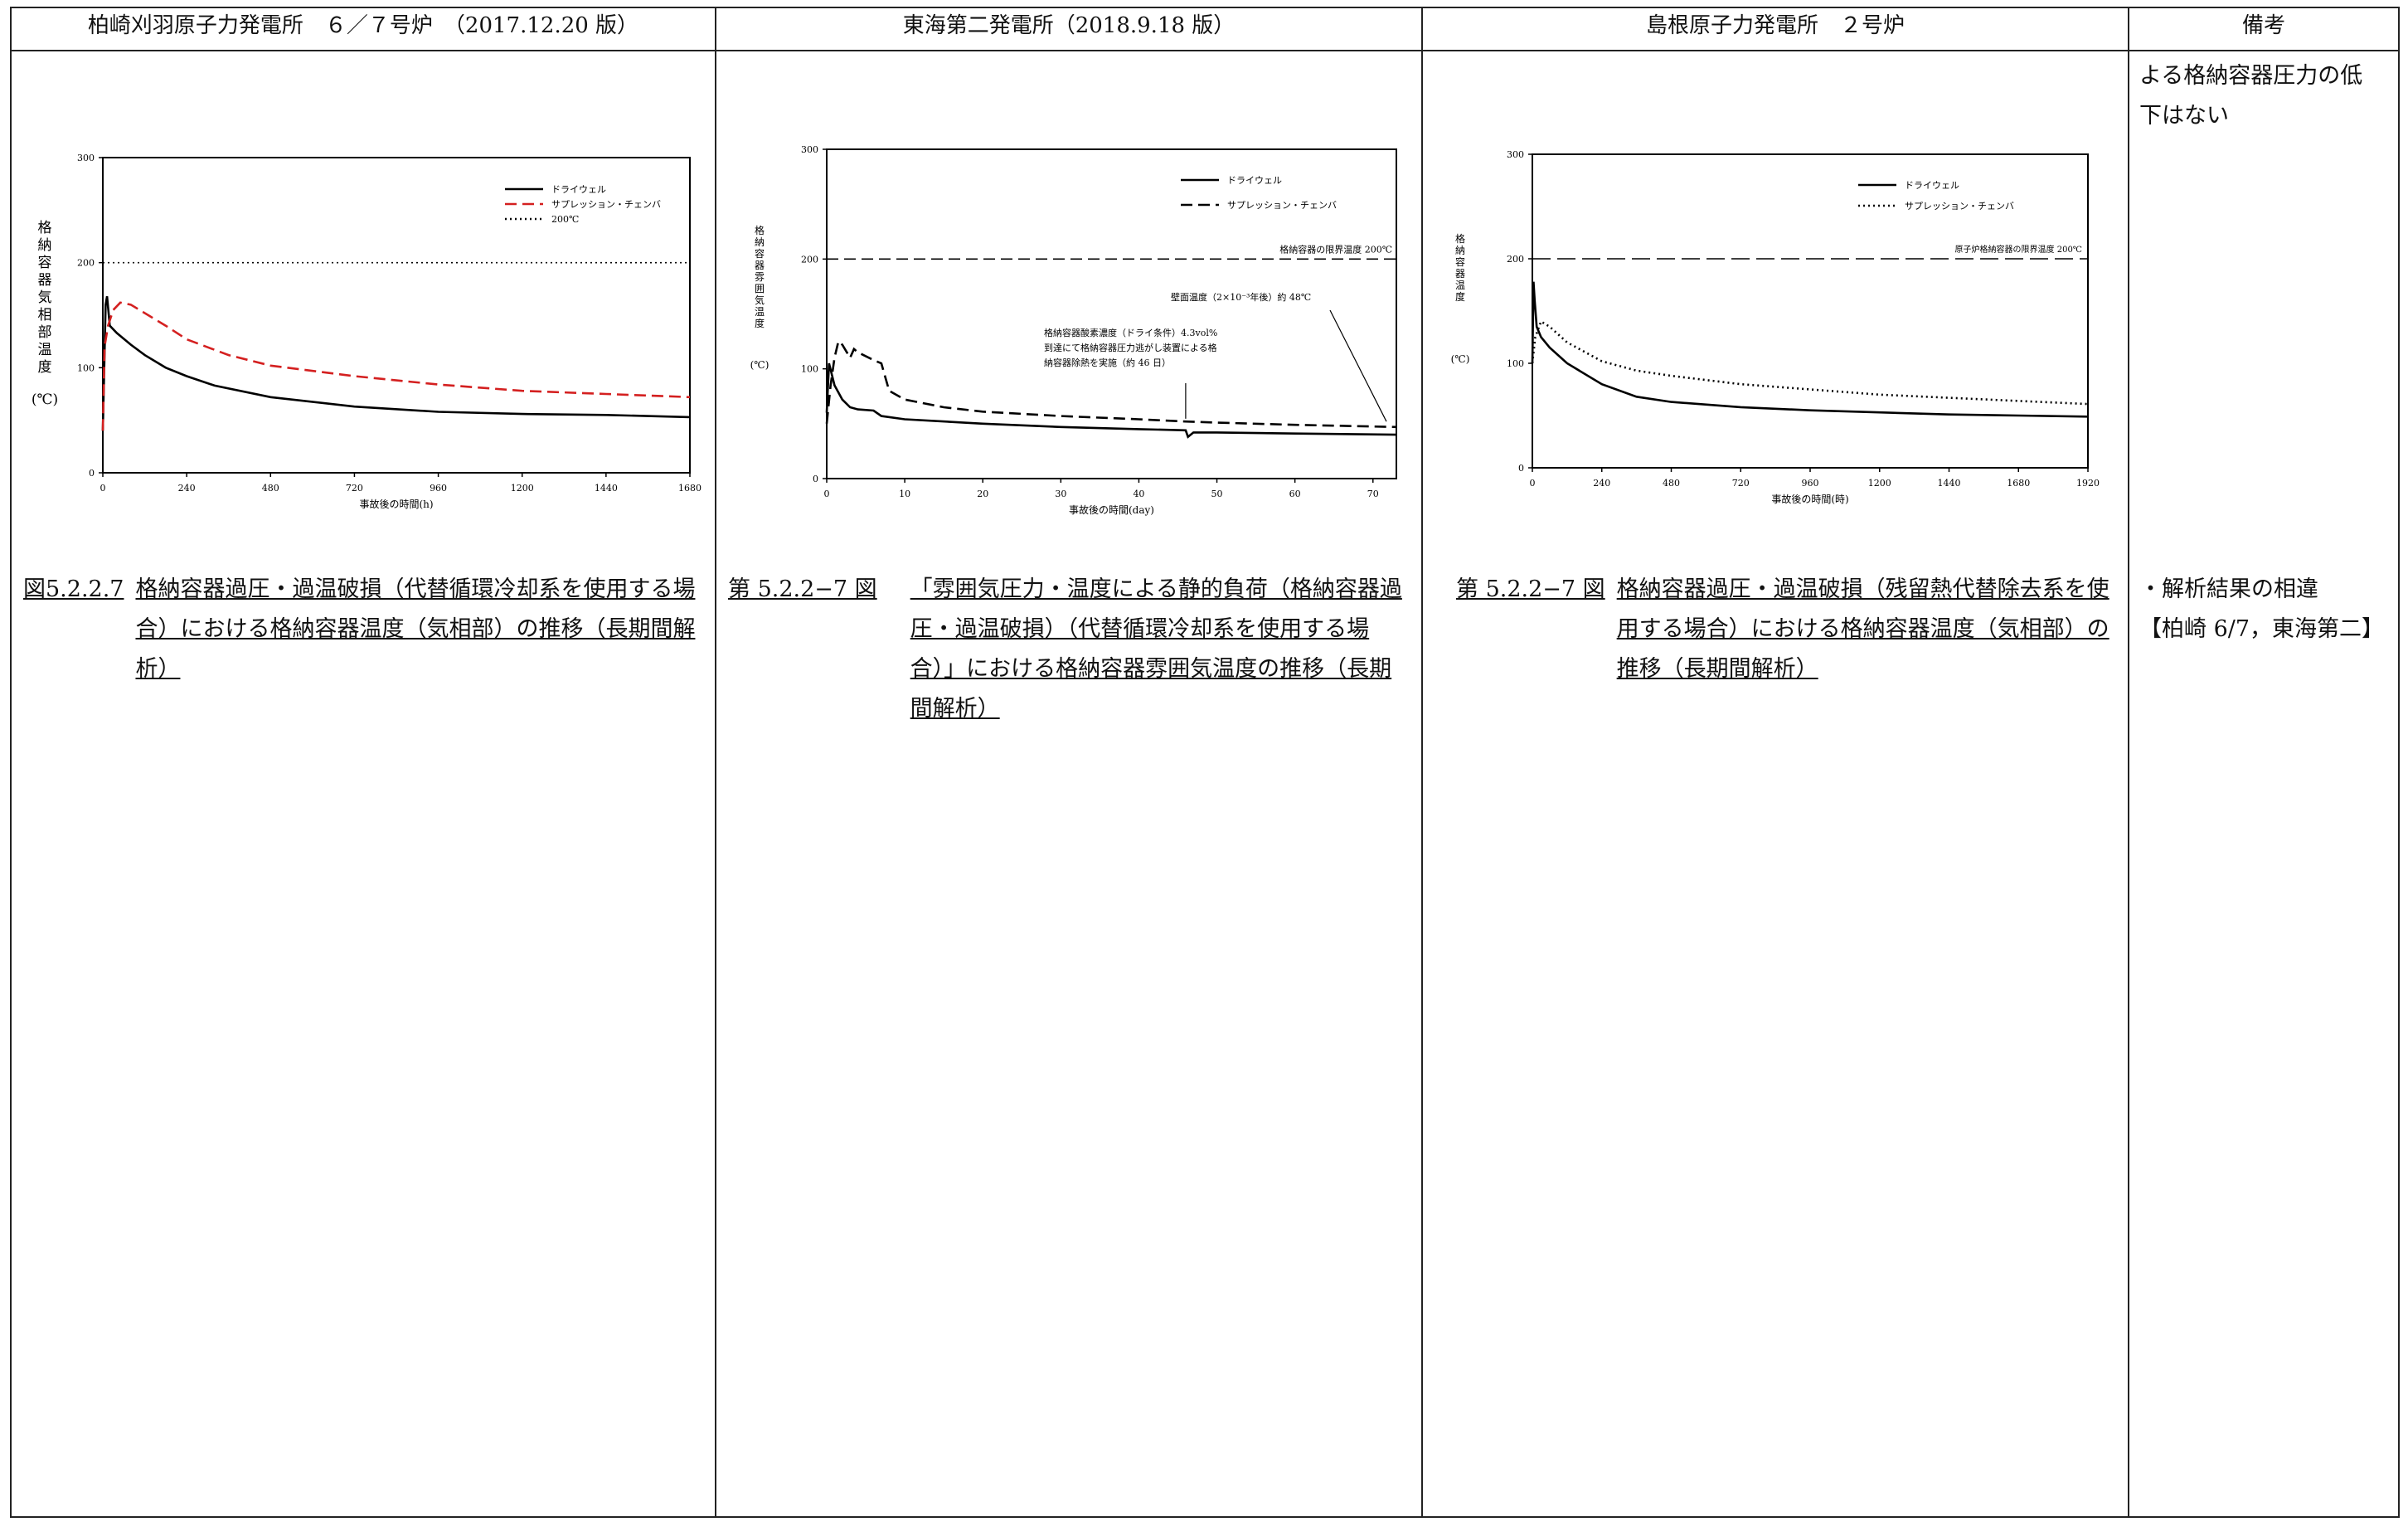 This screenshot has height=1522, width=2408. I want to click on vent-annotation-line: 格納容器酸素濃度（ドライ条件）4.3vol%, so click(1130, 332).